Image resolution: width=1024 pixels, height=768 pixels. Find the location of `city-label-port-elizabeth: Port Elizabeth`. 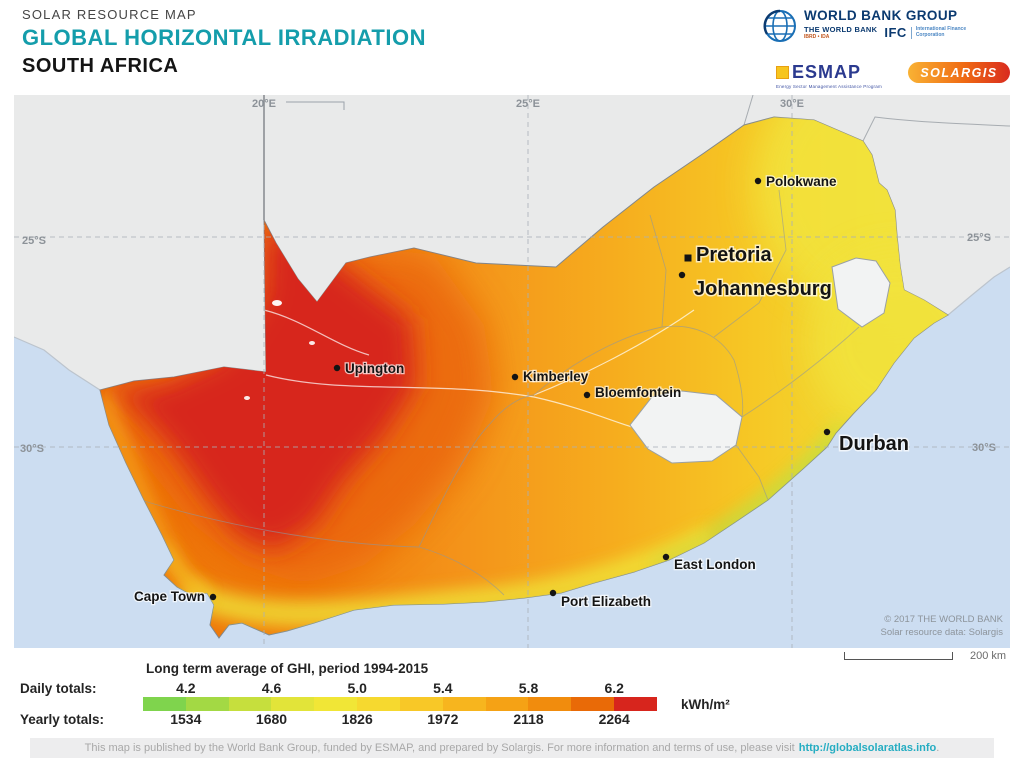

city-label-port-elizabeth: Port Elizabeth is located at coordinates (606, 601).